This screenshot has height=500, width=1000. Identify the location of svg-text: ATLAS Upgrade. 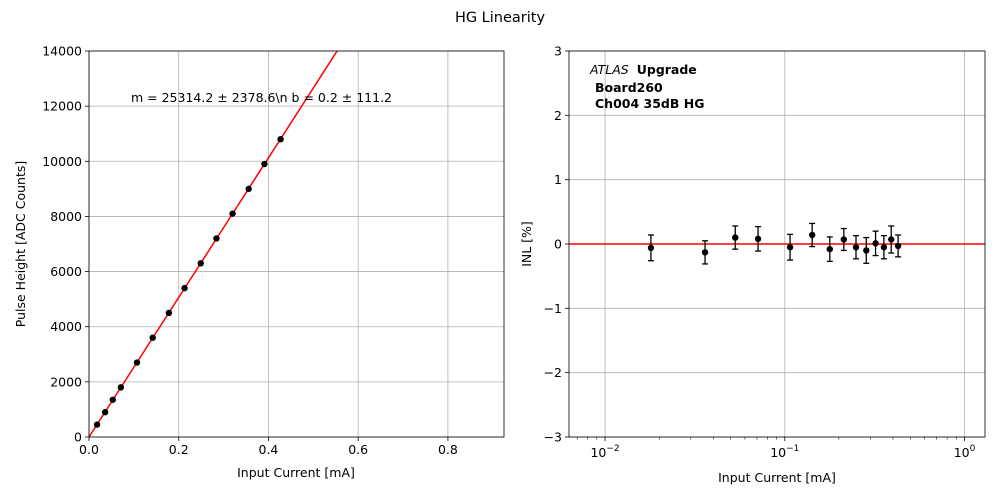
(643, 69).